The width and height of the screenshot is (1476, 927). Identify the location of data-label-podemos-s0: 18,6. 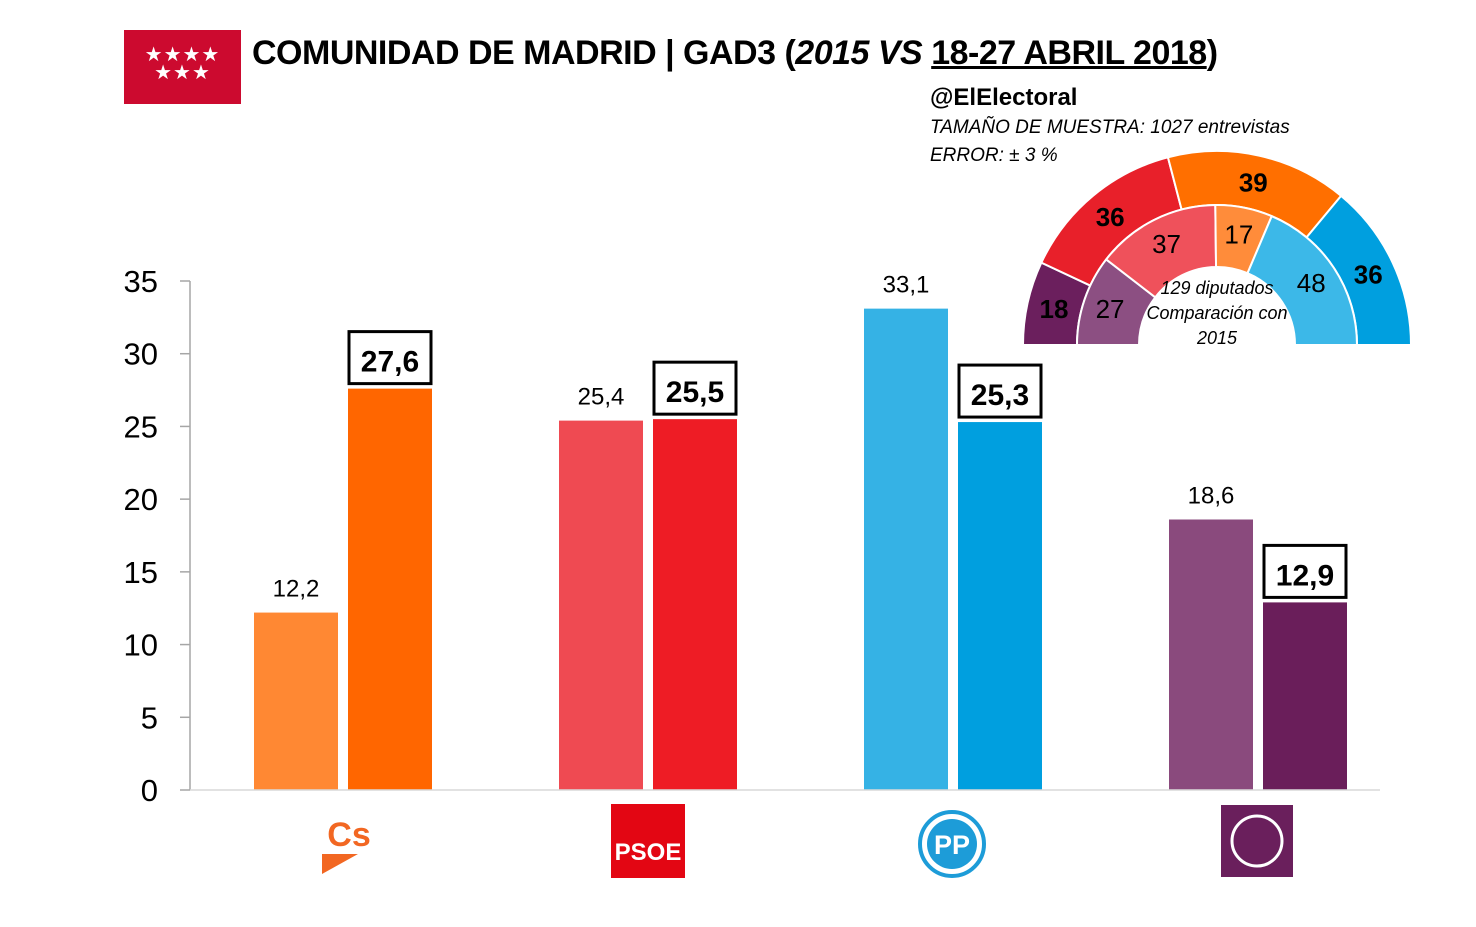
(1211, 496).